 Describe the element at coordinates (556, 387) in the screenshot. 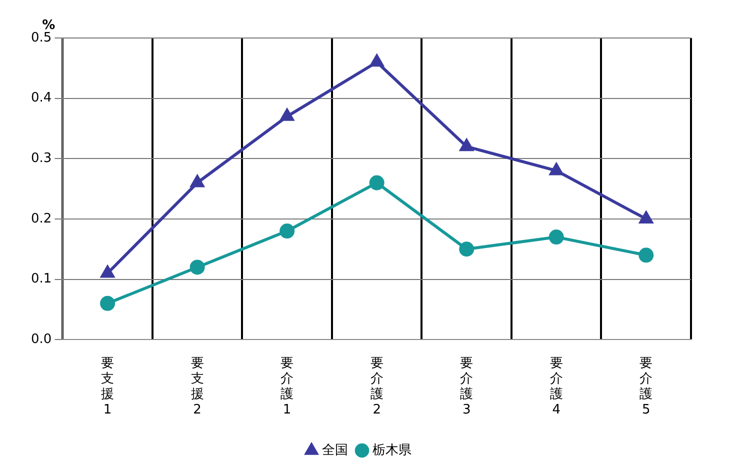

I see `x-tick-label: 要介護4` at that location.